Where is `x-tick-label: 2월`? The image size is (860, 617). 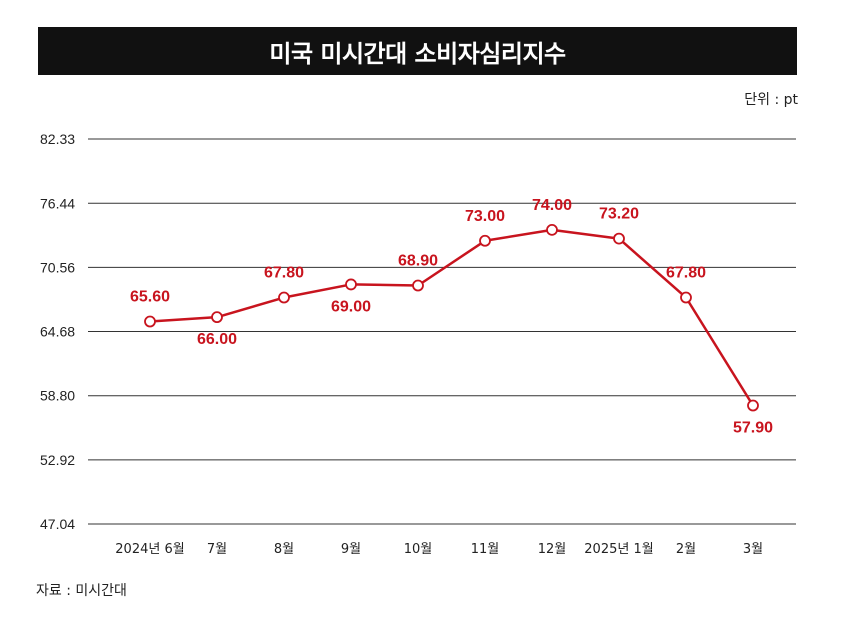
x-tick-label: 2월 is located at coordinates (686, 549).